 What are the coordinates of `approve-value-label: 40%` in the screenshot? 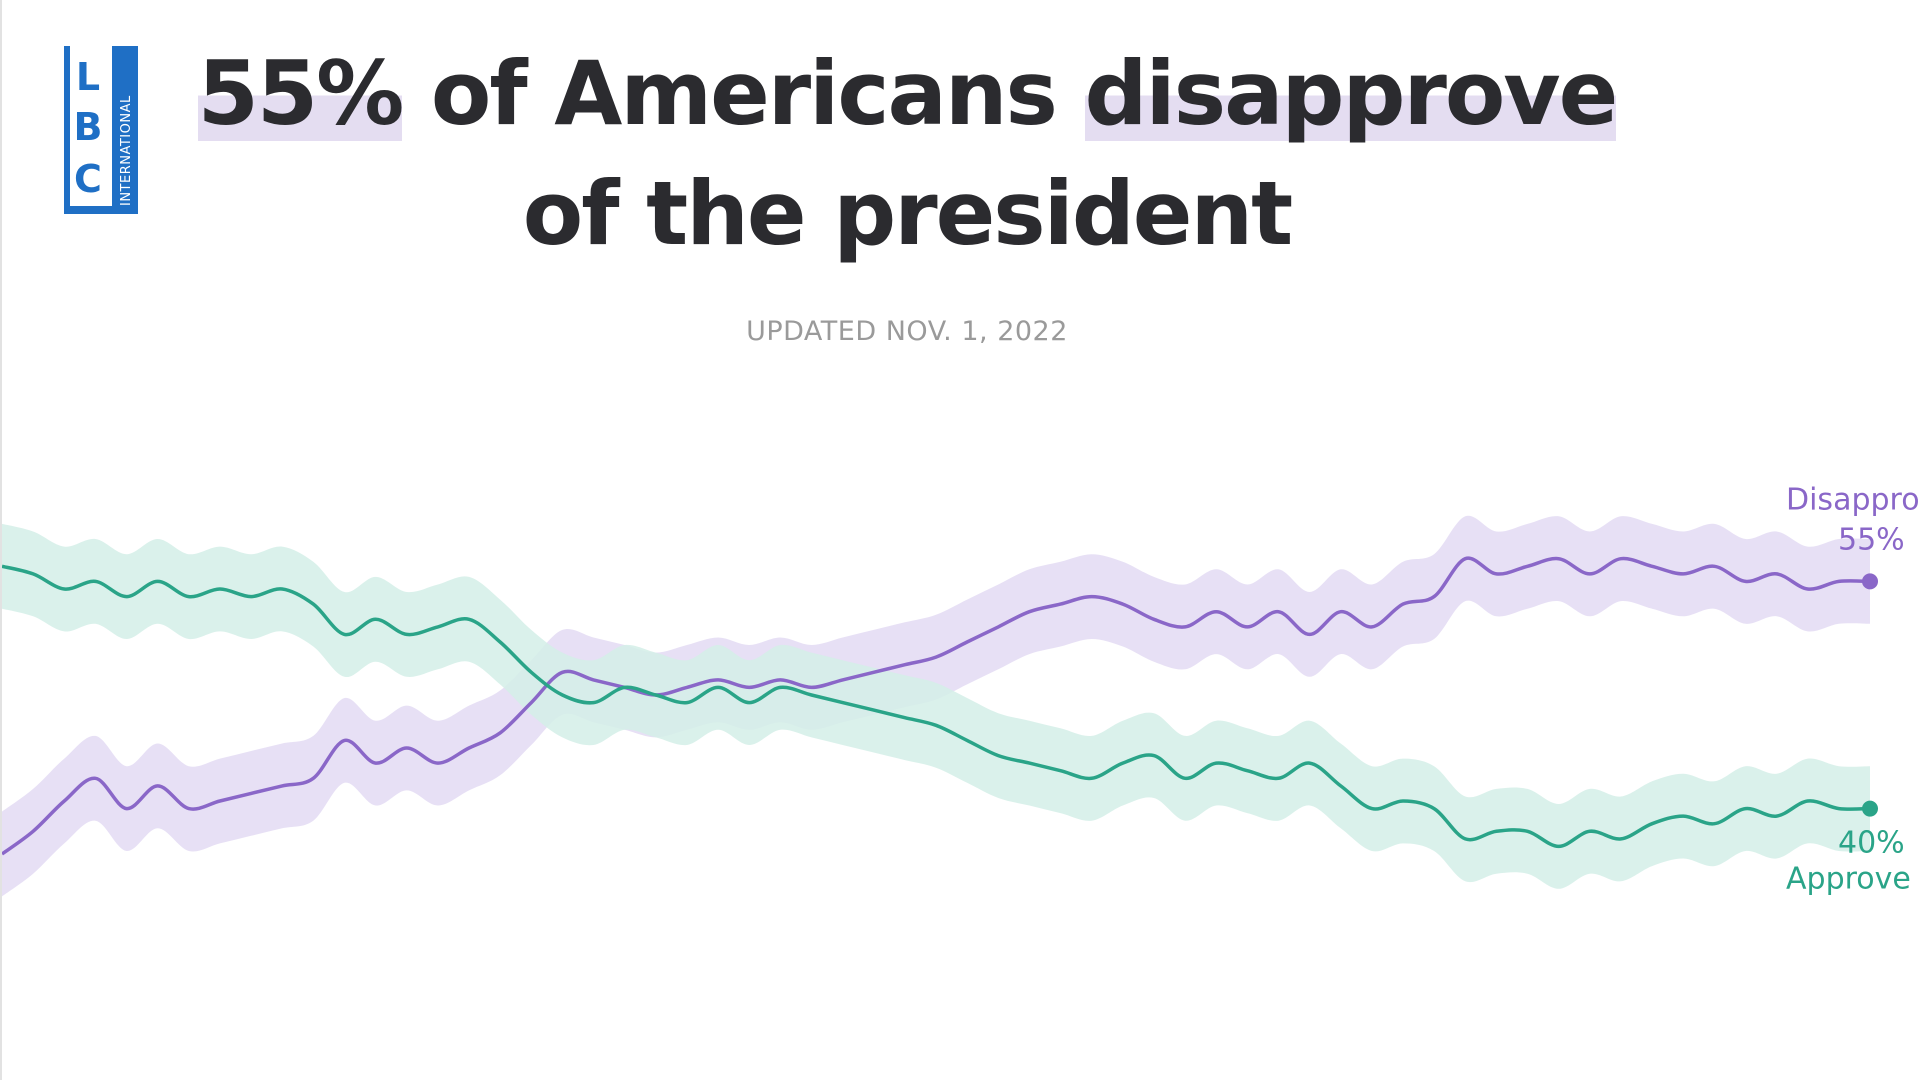 It's located at (1871, 843).